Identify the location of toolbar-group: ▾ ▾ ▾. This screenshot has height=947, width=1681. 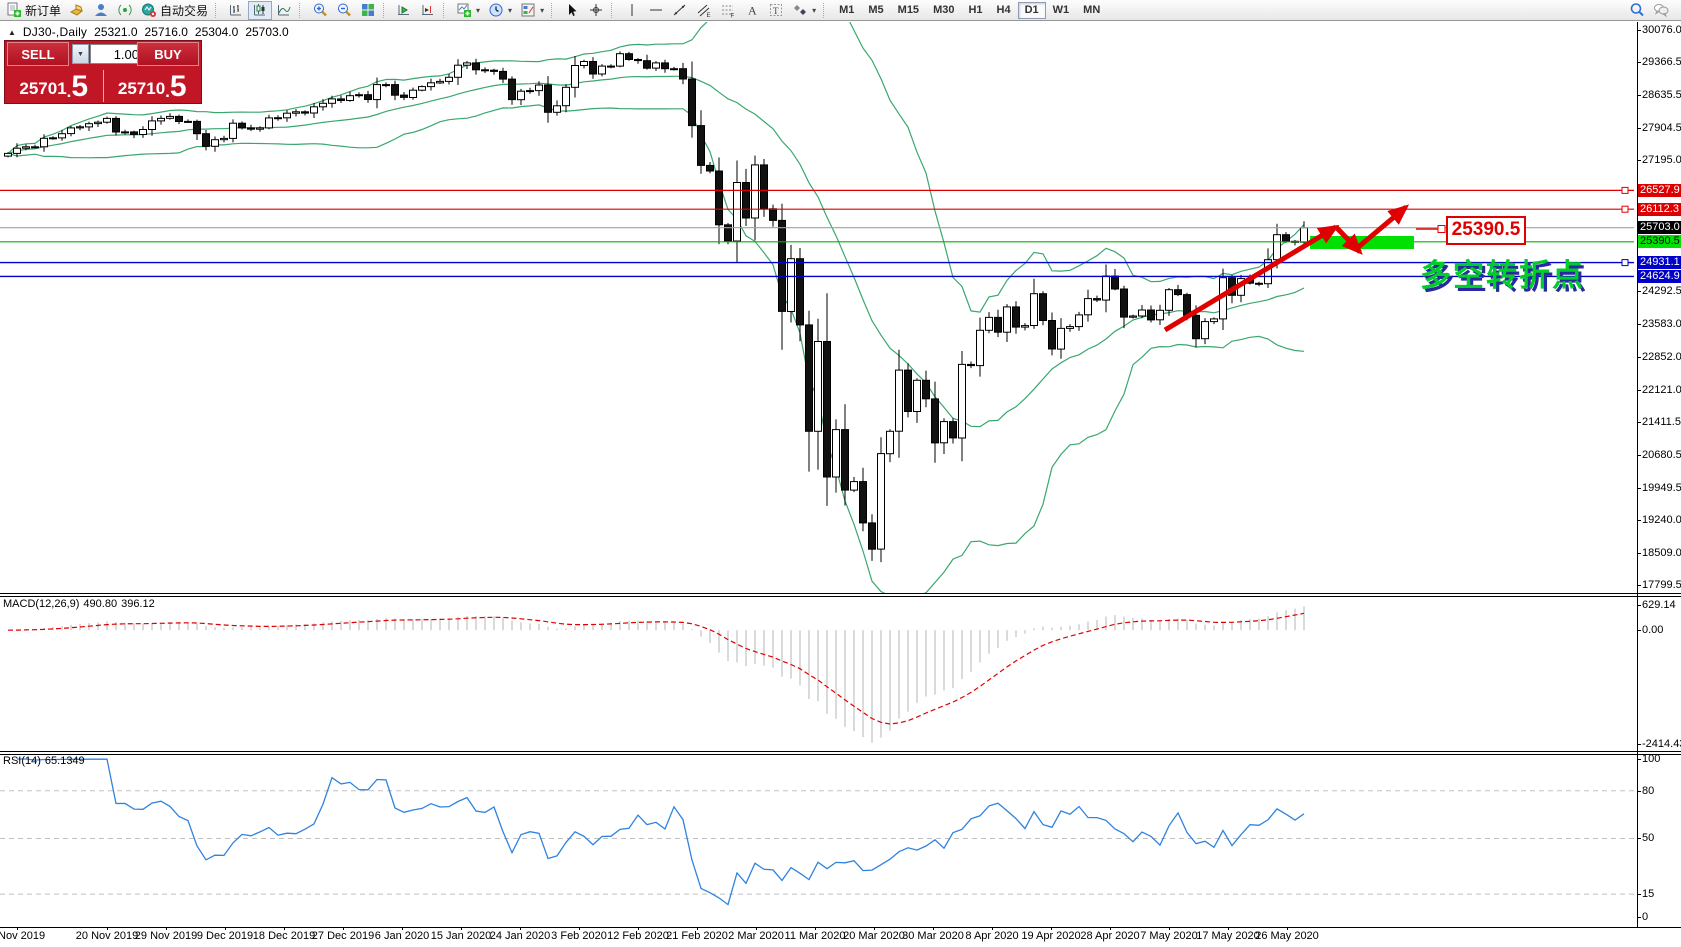
(500, 10).